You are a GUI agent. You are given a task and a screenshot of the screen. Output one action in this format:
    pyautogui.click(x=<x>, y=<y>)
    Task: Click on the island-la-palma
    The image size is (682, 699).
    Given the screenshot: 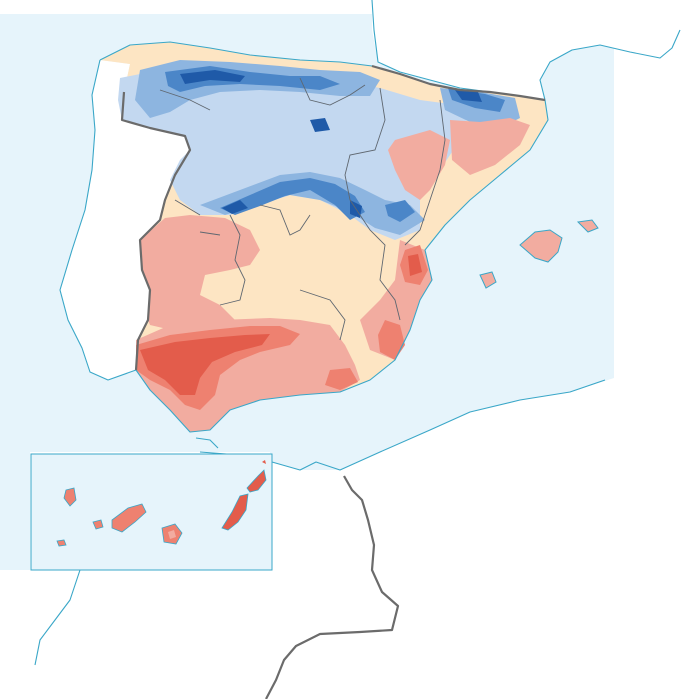 What is the action you would take?
    pyautogui.click(x=70, y=497)
    